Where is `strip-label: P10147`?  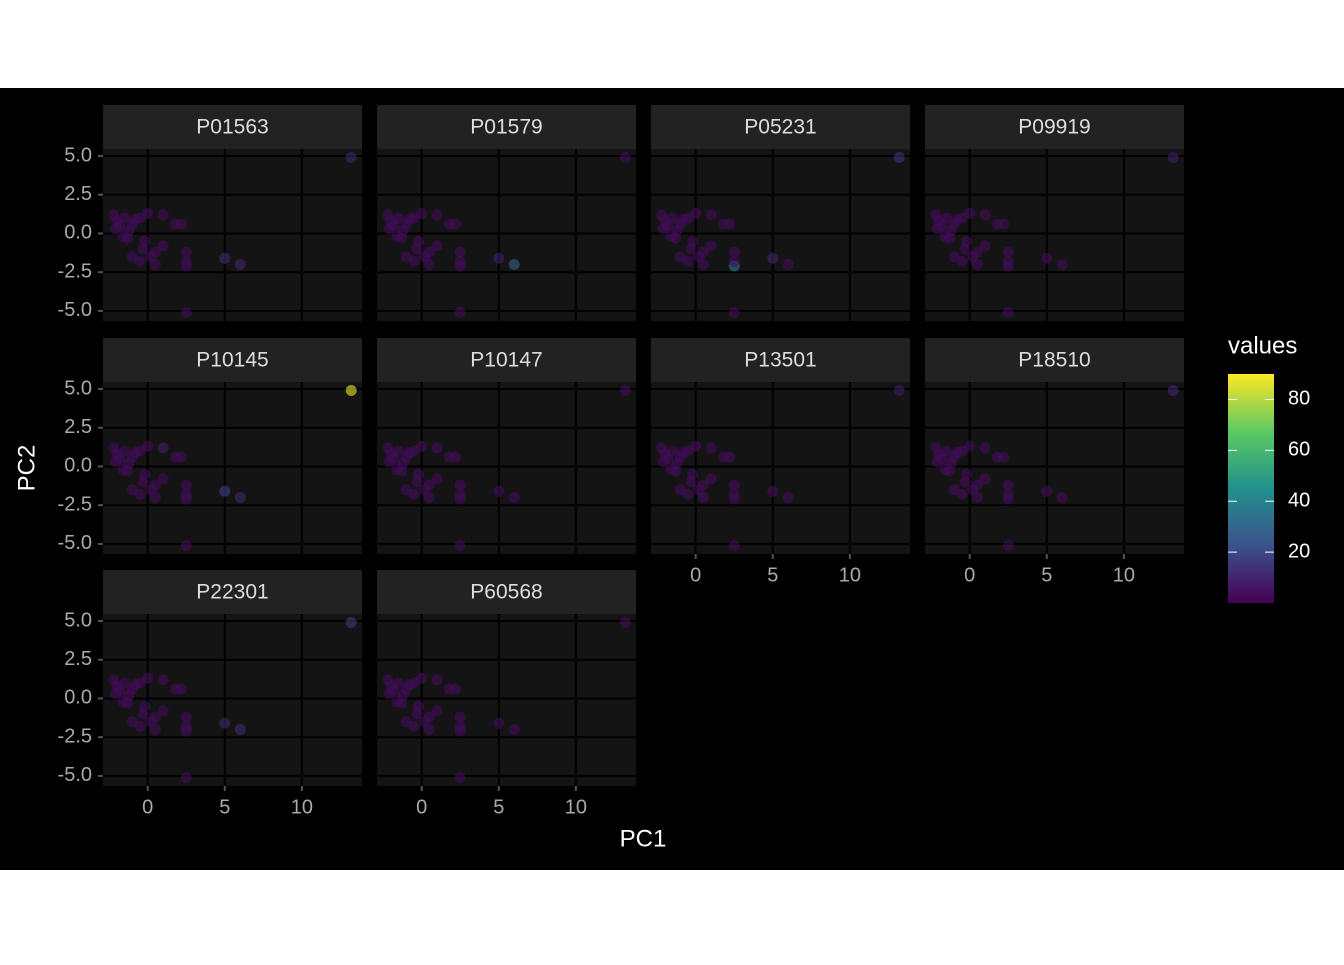 strip-label: P10147 is located at coordinates (506, 360).